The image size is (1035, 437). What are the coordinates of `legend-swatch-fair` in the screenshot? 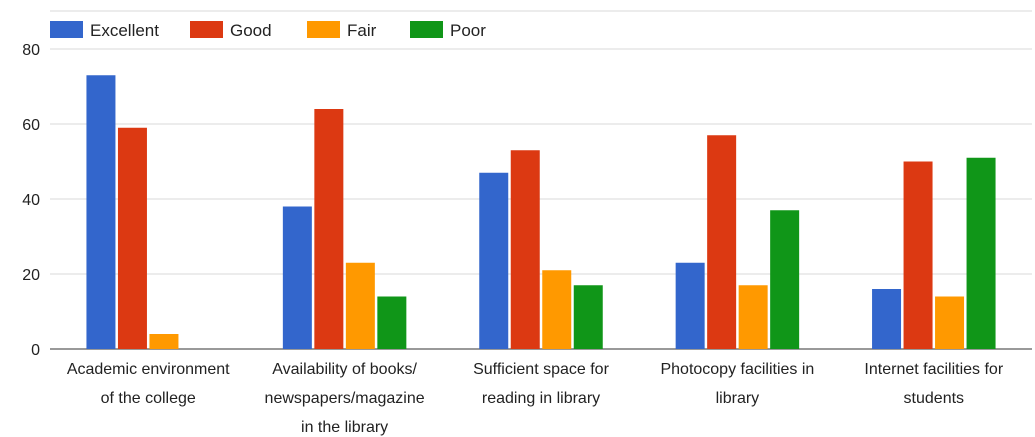 It's located at (323, 29).